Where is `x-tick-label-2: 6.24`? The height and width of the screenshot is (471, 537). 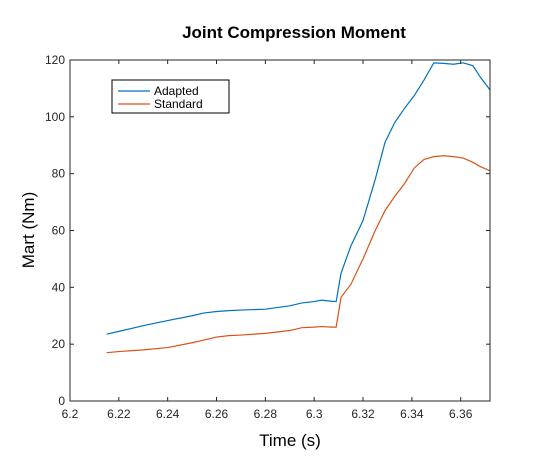 x-tick-label-2: 6.24 is located at coordinates (168, 414).